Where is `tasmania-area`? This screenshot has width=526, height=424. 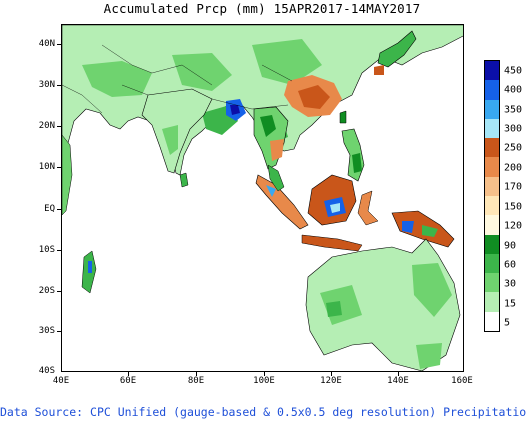 tasmania-area is located at coordinates (429, 356).